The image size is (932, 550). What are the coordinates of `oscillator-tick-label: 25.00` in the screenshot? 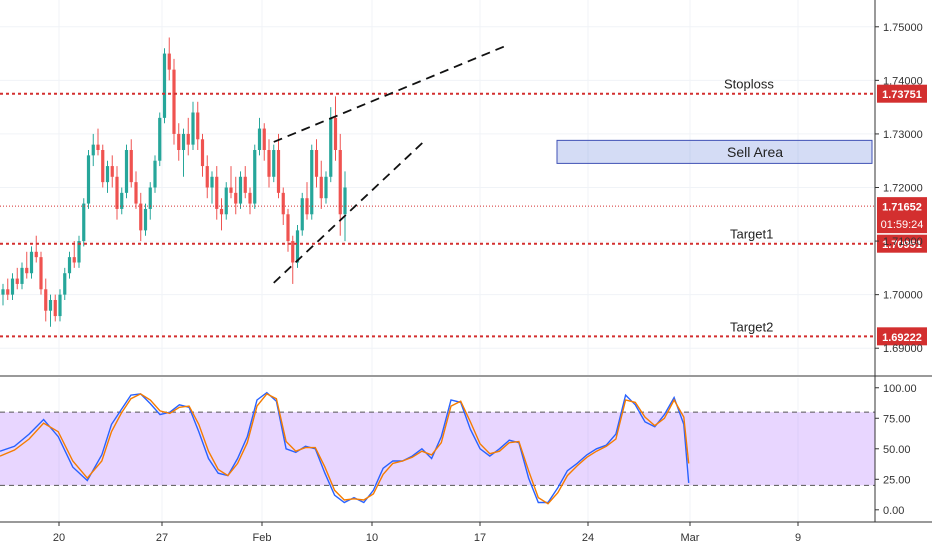 It's located at (897, 480).